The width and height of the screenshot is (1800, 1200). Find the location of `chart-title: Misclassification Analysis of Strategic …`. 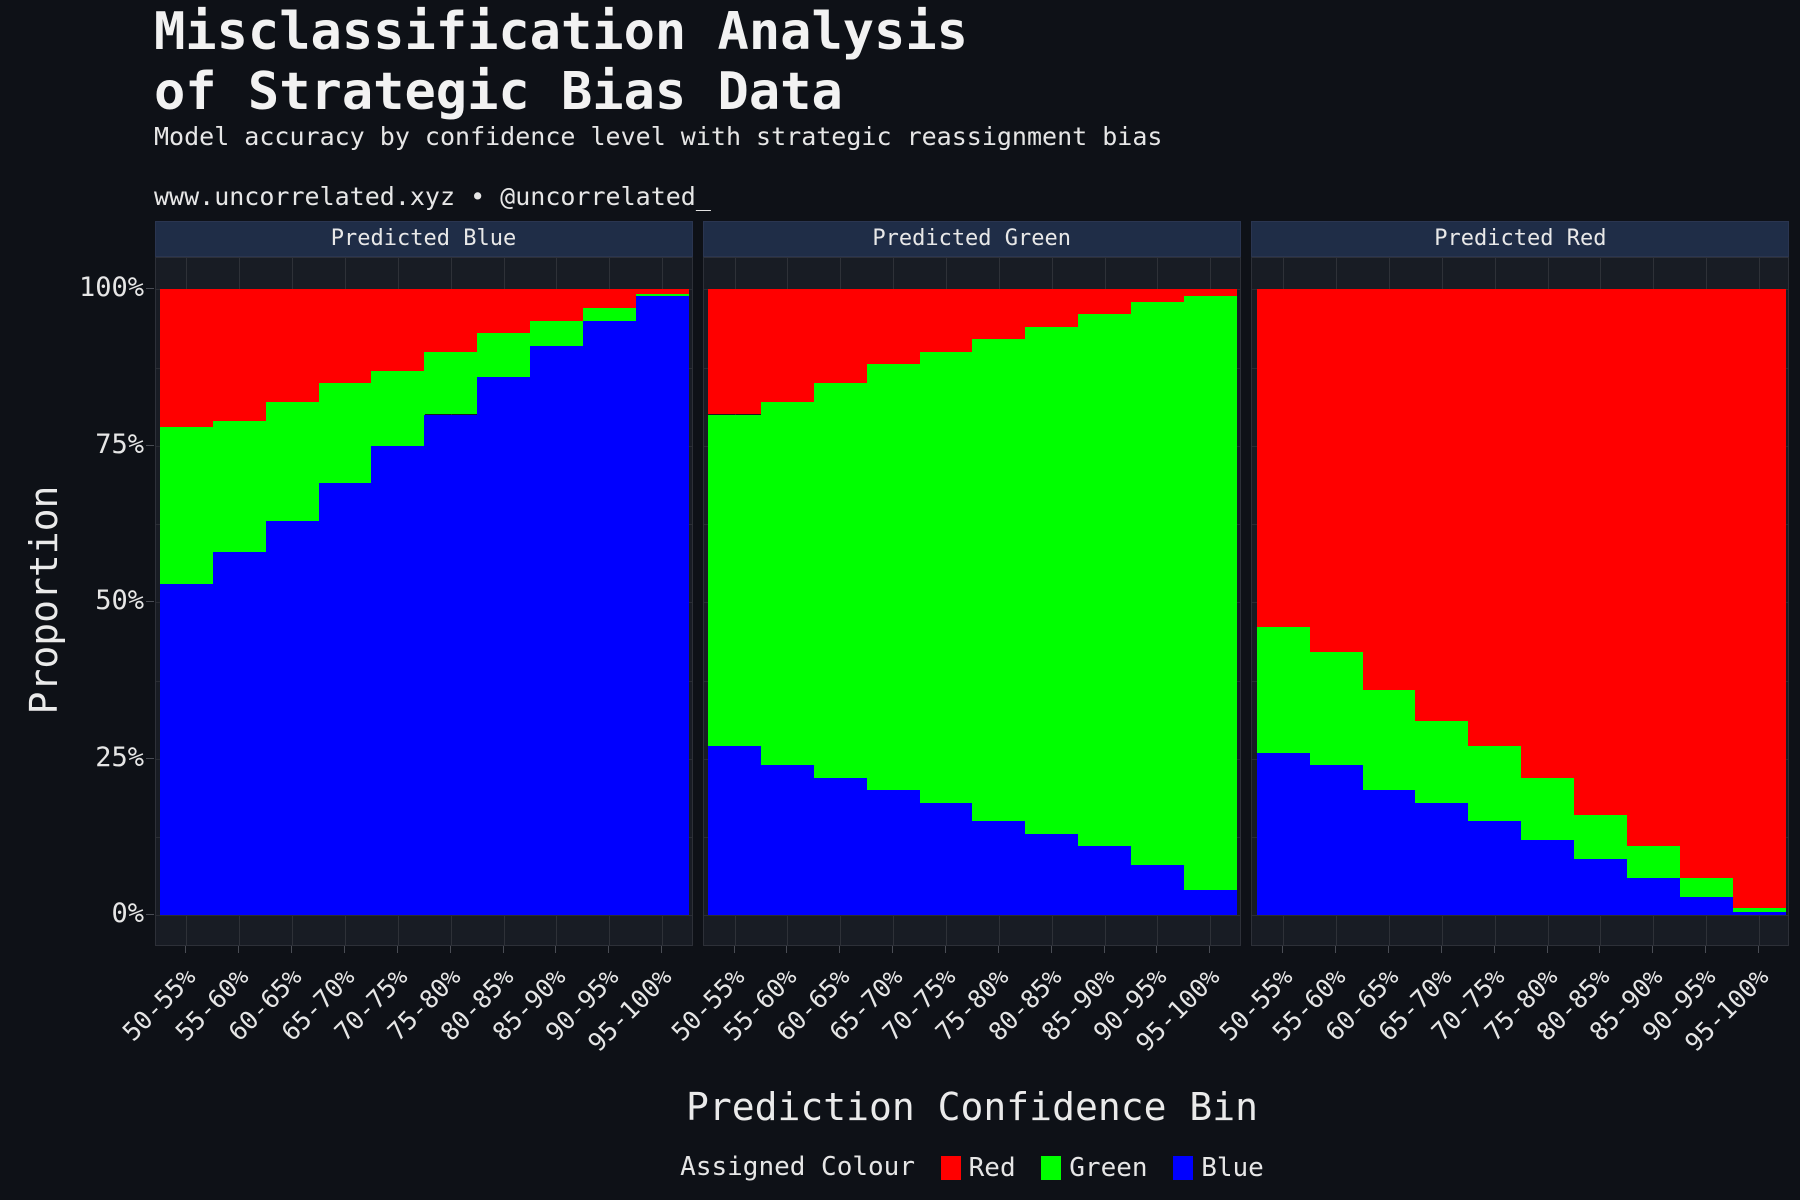

chart-title: Misclassification Analysis of Strategic … is located at coordinates (561, 62).